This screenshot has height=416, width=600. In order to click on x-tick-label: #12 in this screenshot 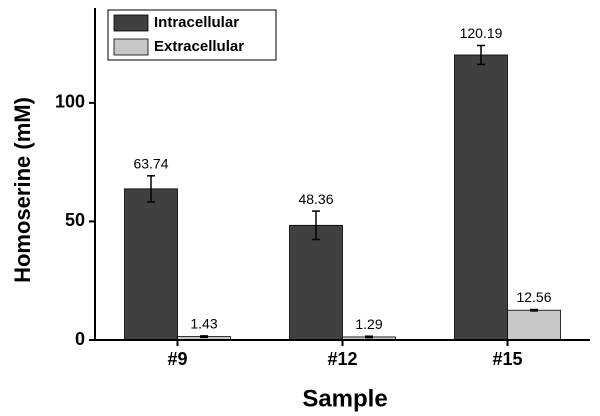, I will do `click(342, 359)`.